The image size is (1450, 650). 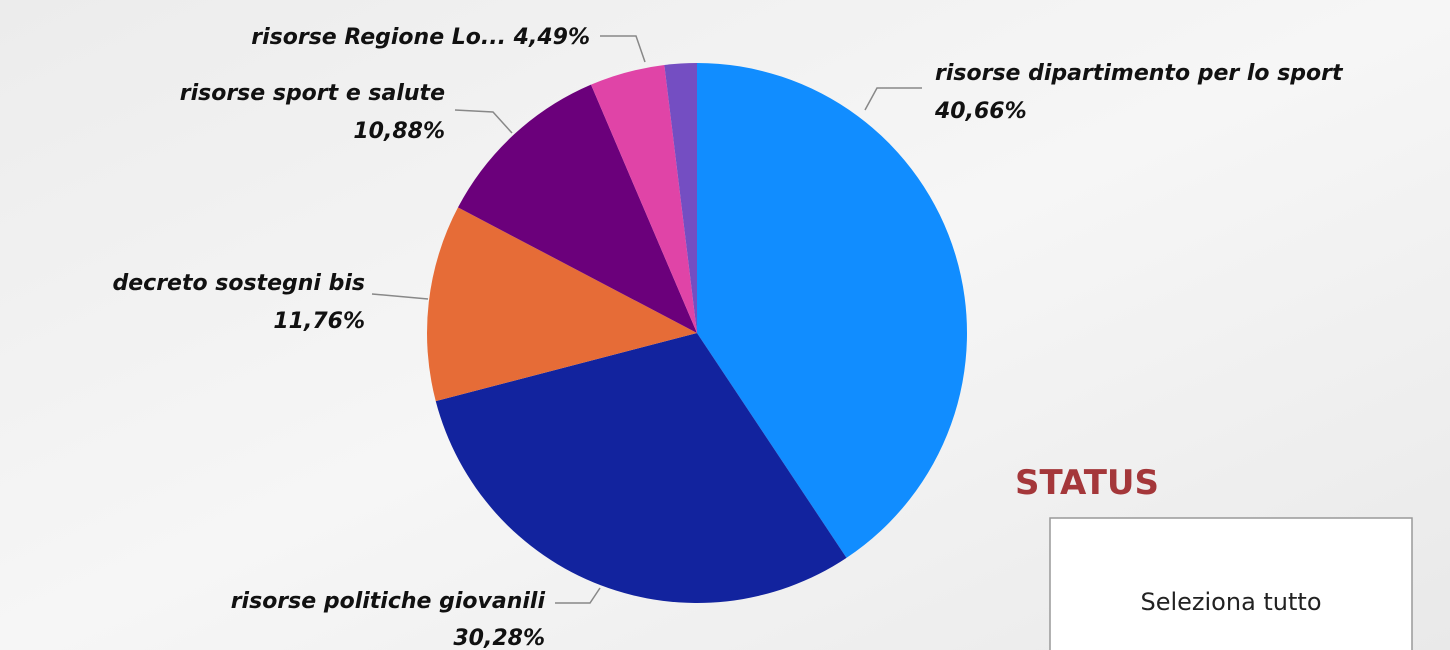 I want to click on category-label: risorse politiche giovanili, so click(x=388, y=601).